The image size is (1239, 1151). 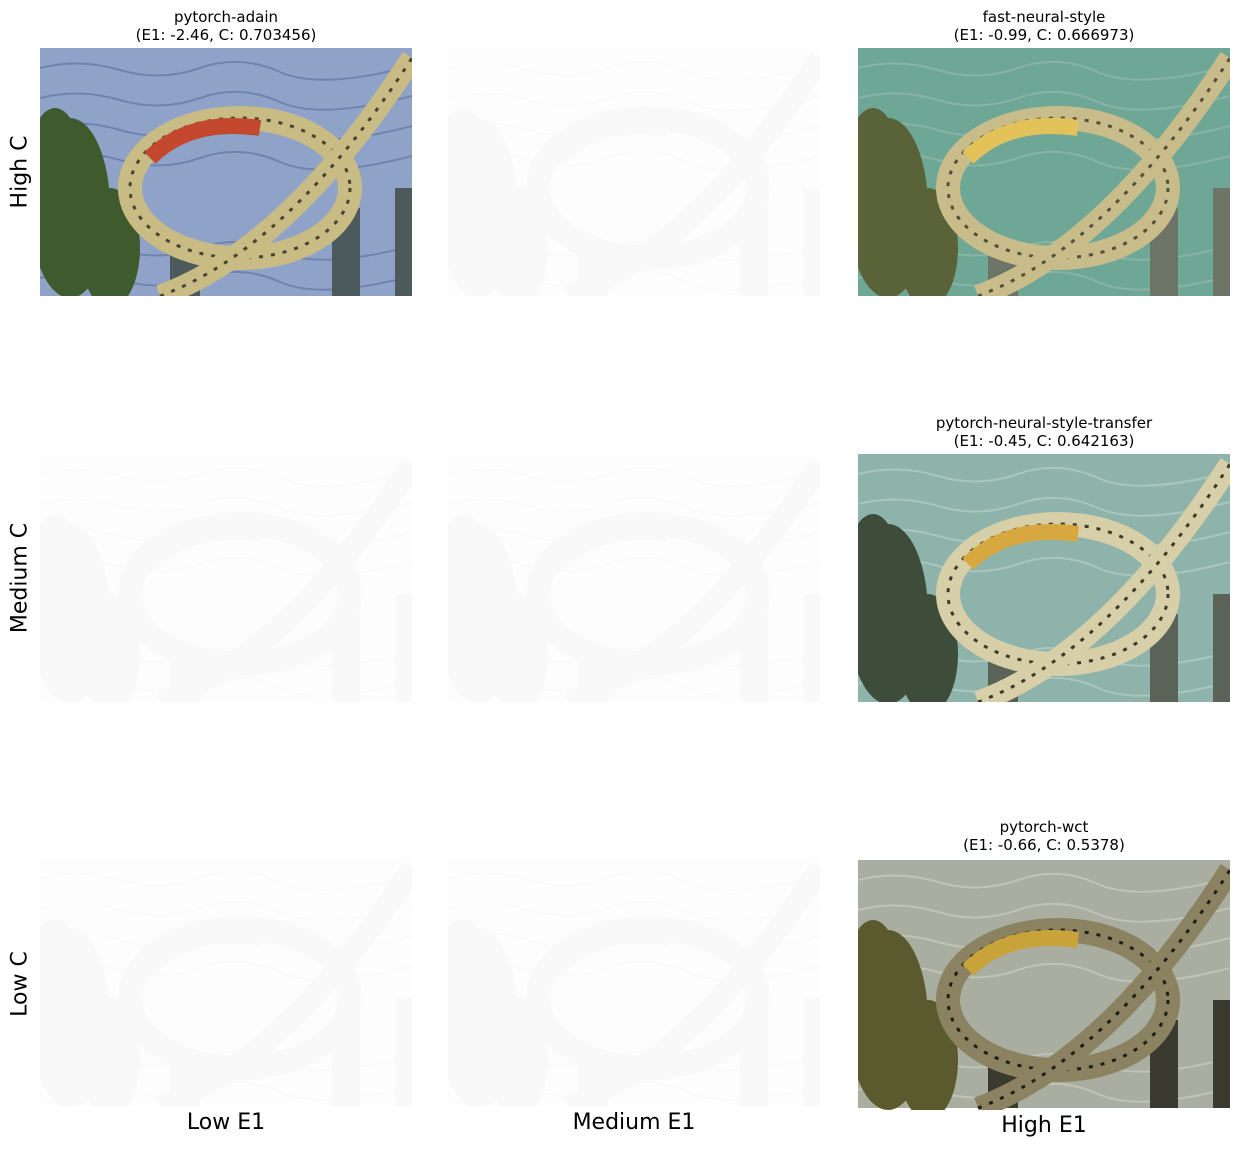 I want to click on row-label: Low C, so click(x=20, y=984).